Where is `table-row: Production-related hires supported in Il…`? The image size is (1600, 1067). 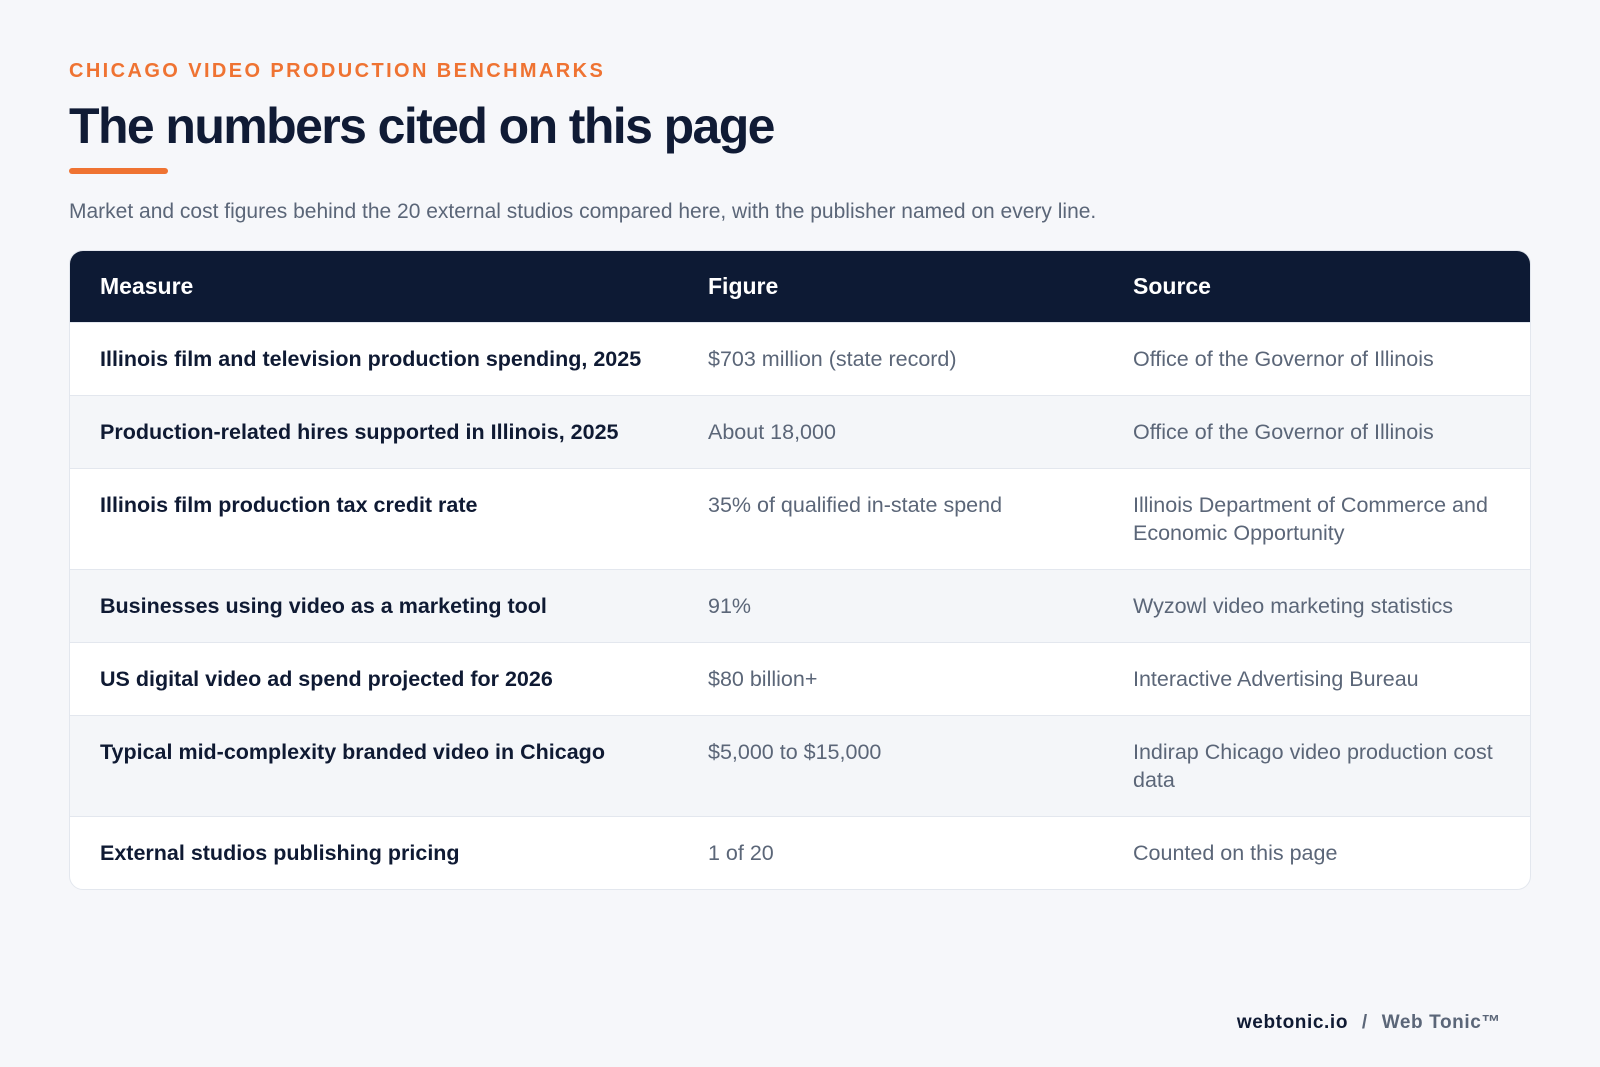
table-row: Production-related hires supported in Il… is located at coordinates (800, 431).